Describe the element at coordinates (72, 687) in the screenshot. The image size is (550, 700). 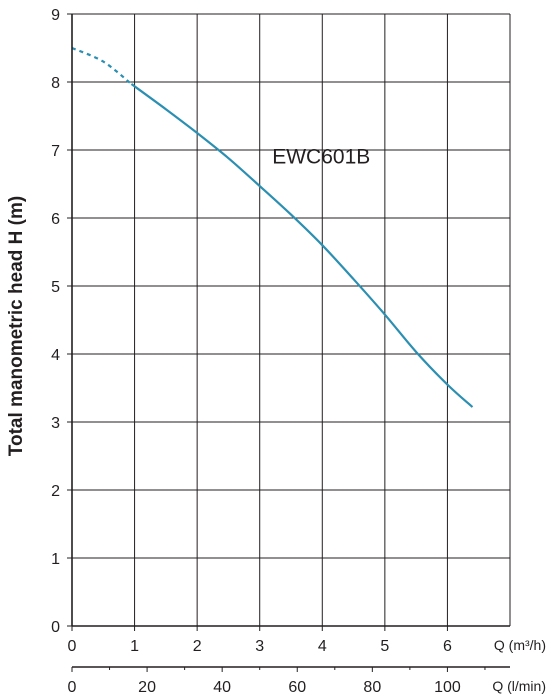
I see `x2-tick-label: 0` at that location.